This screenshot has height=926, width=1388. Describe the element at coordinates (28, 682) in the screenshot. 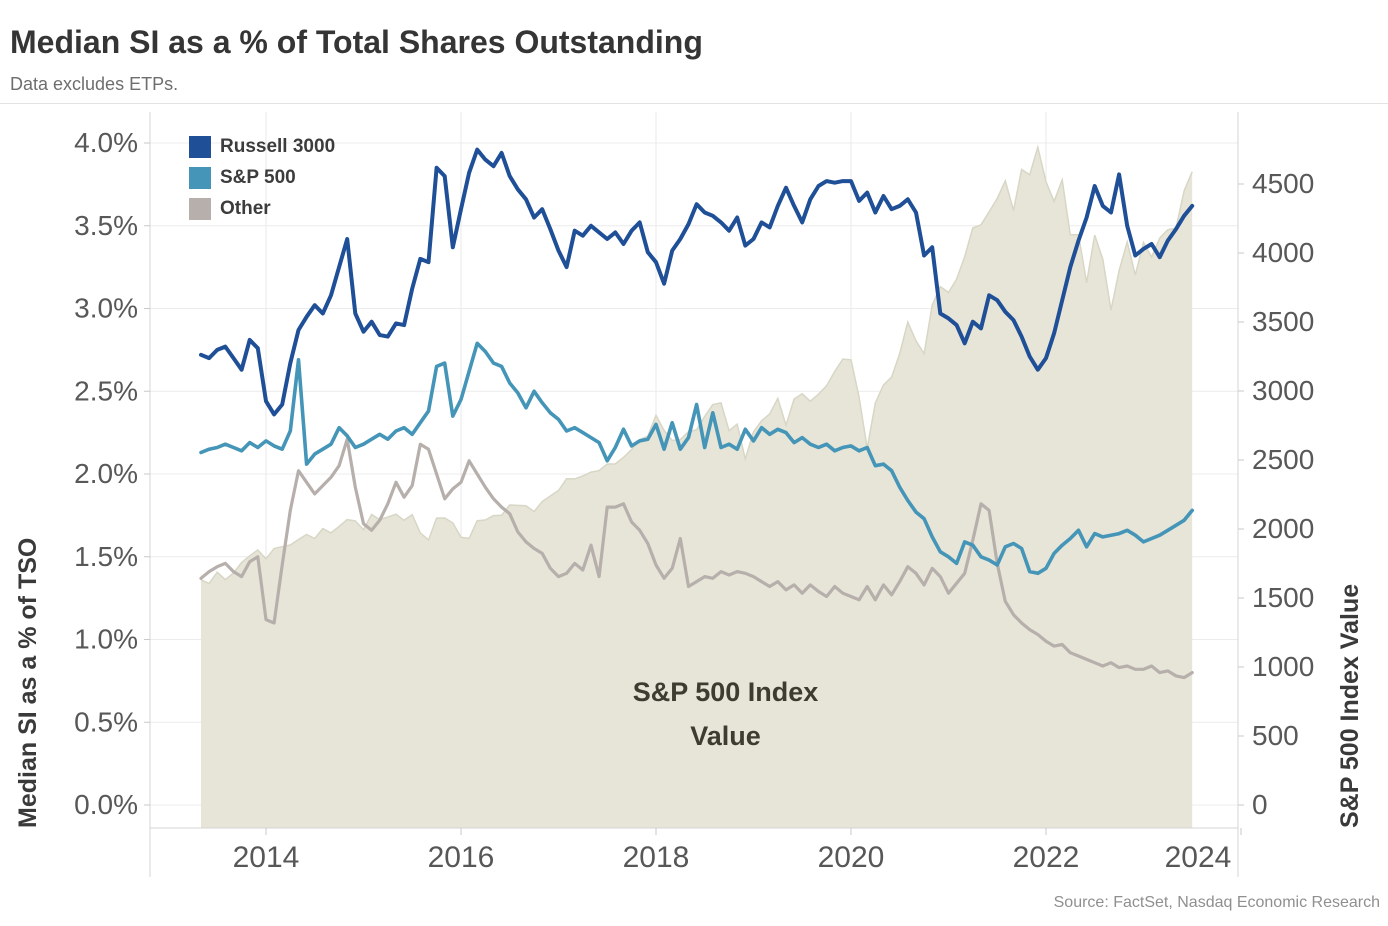

I see `left-axis-title: Median SI as a % of TSO` at that location.